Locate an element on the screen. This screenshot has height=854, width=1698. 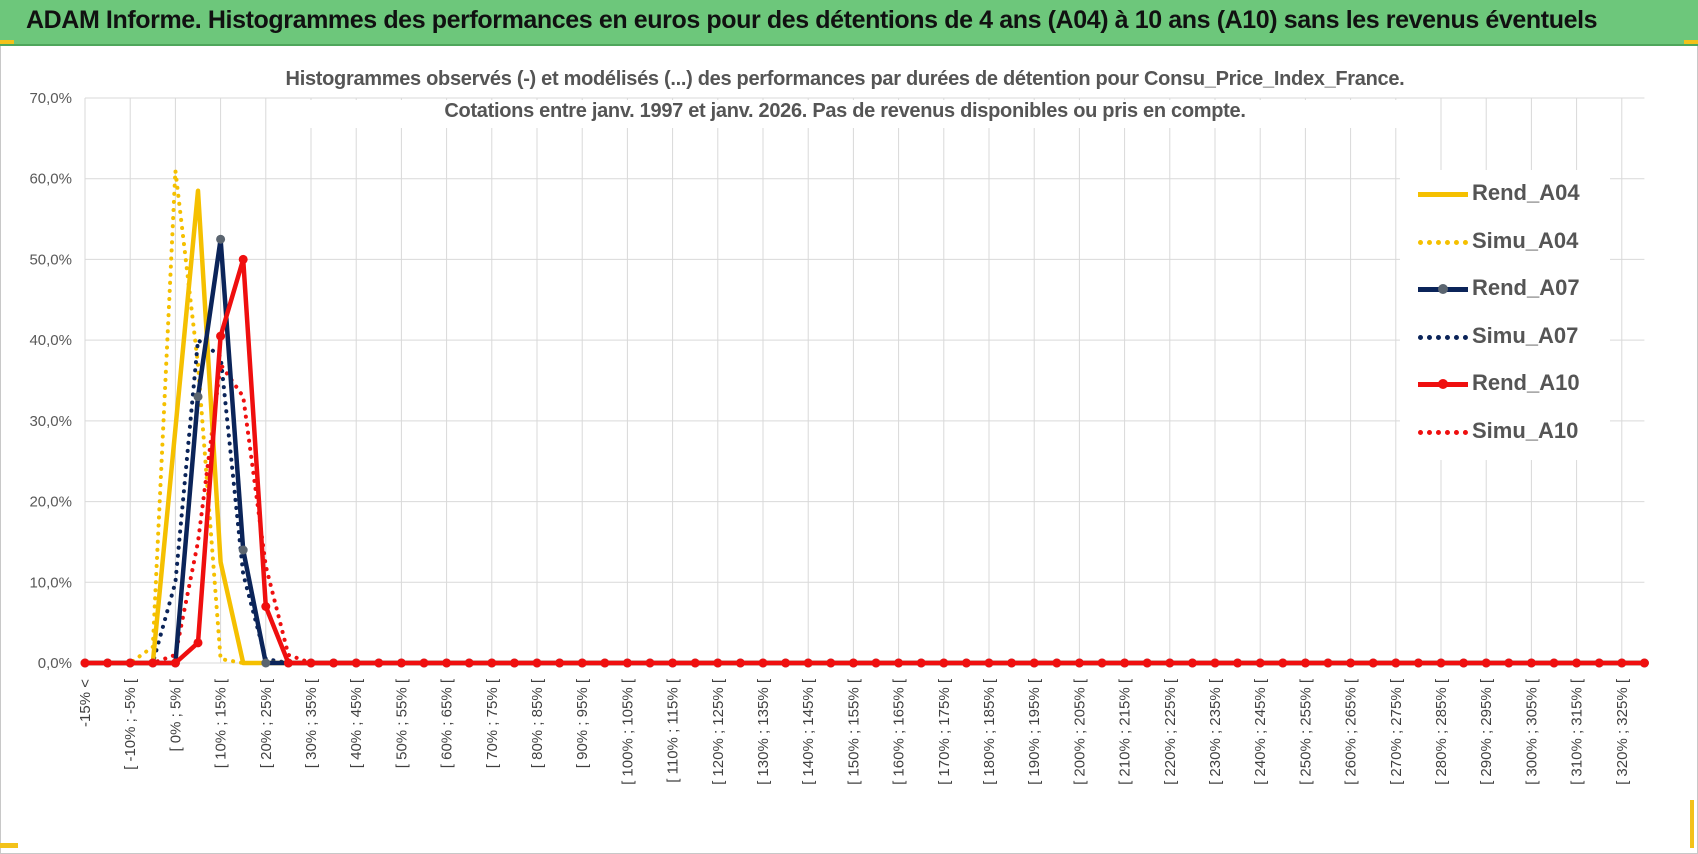
legend-item-simu_a04: Simu_A04 is located at coordinates (1513, 243).